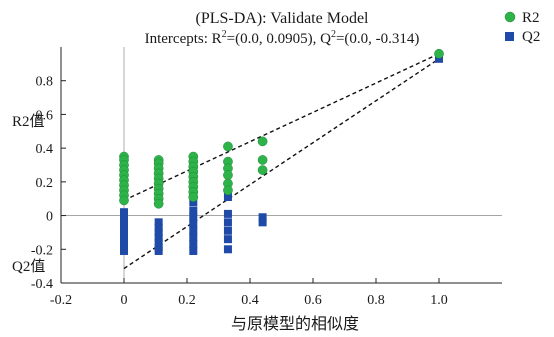 The height and width of the screenshot is (337, 554). I want to click on legend-r2-marker, so click(510, 17).